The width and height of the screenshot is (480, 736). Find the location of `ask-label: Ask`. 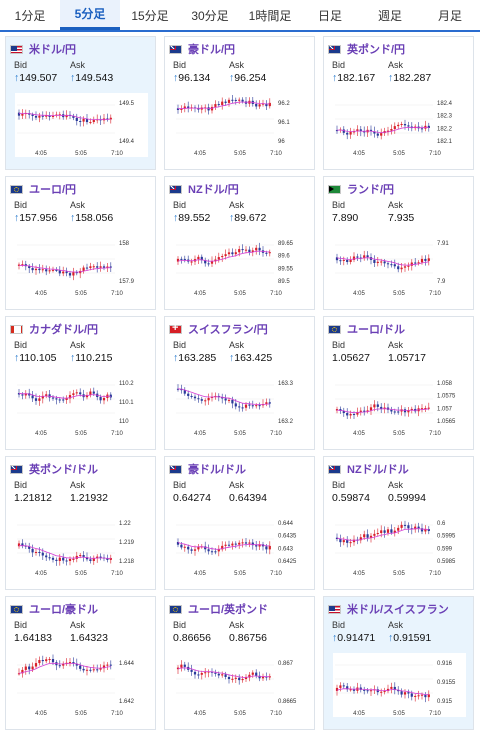

ask-label: Ask is located at coordinates (78, 625).